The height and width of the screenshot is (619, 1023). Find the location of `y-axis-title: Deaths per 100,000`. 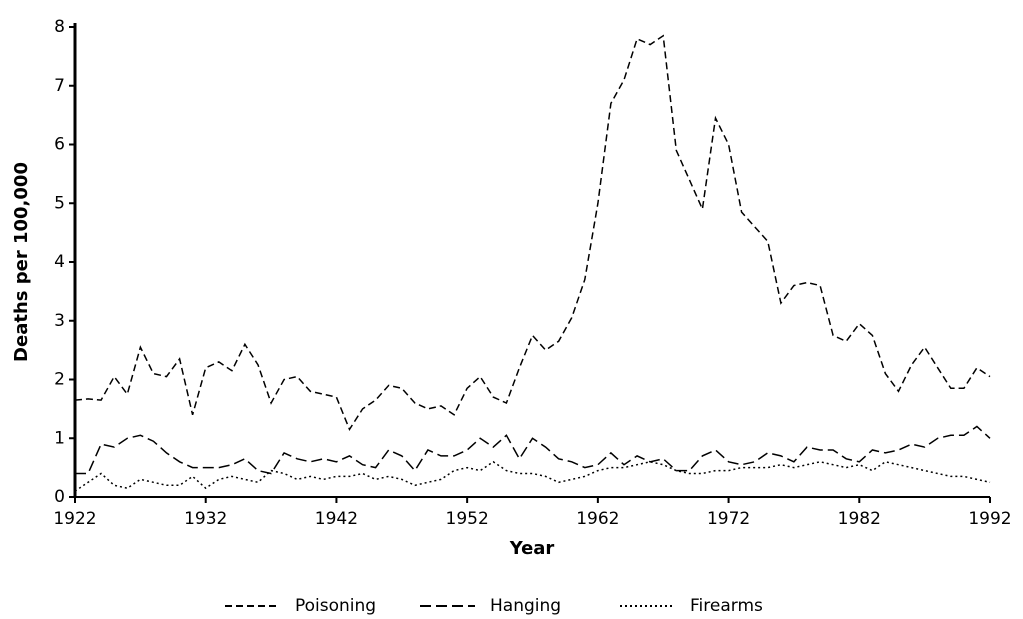

y-axis-title: Deaths per 100,000 is located at coordinates (21, 262).